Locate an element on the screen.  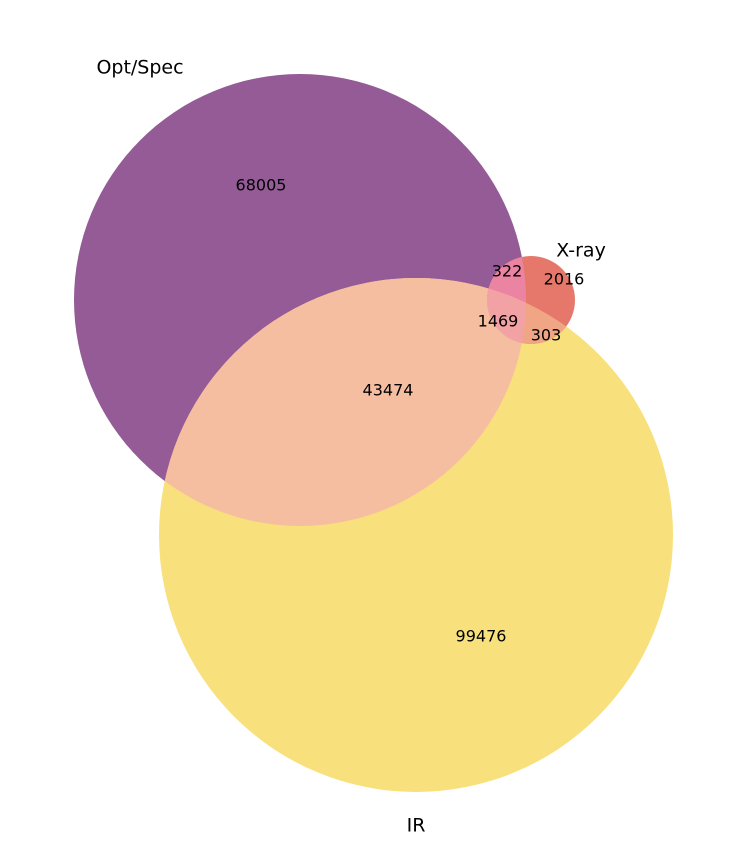
overlap-region is located at coordinates (506, 311).